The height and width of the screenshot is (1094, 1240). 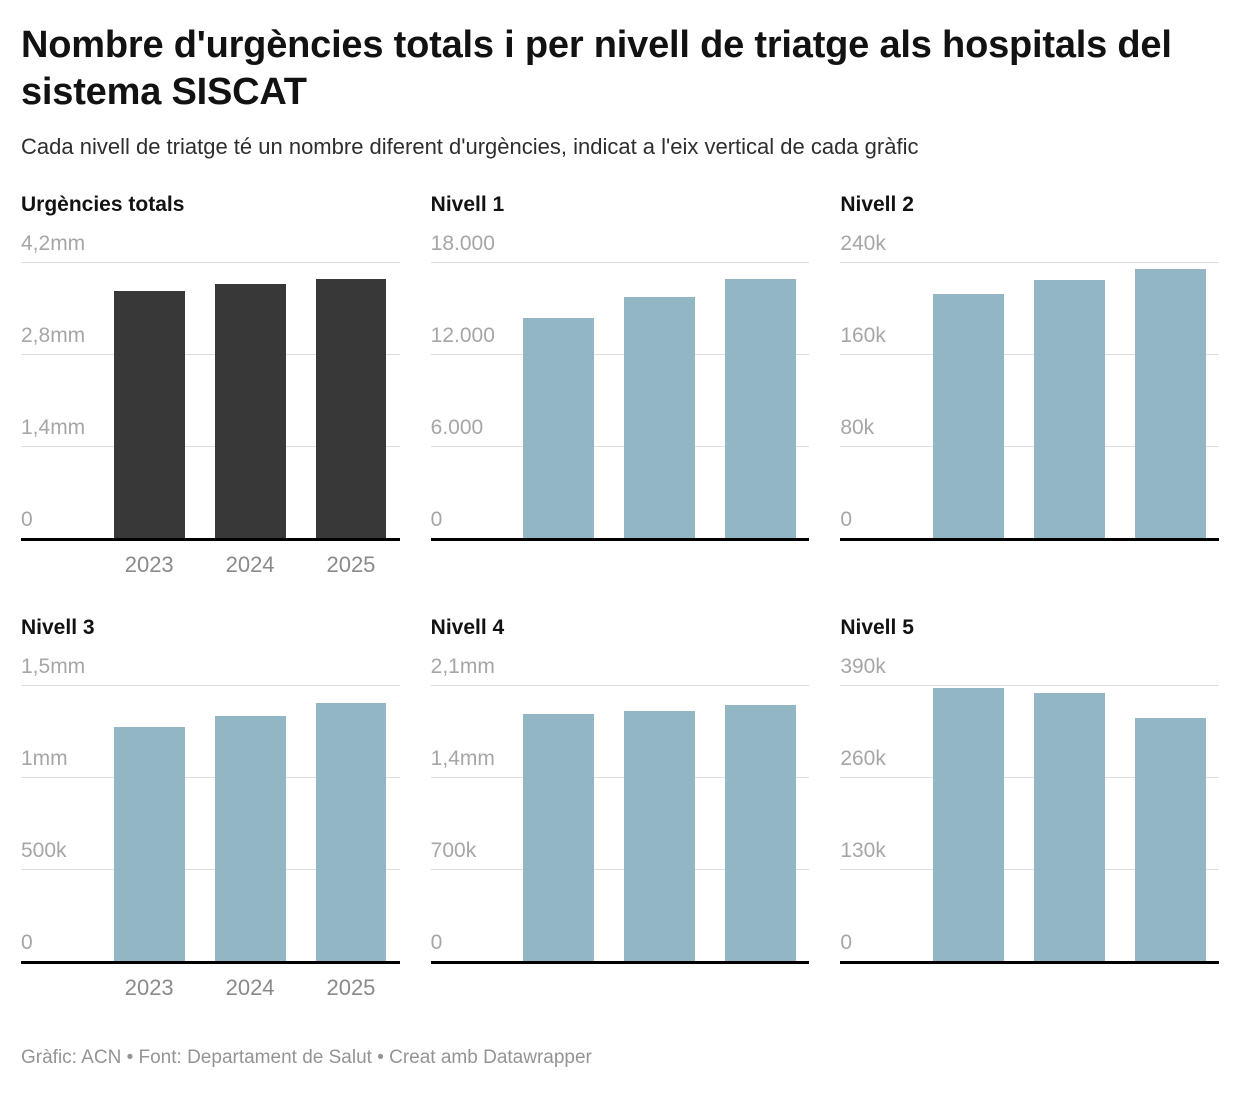 I want to click on y-axis-tick-label: 2,8mm, so click(x=53, y=335).